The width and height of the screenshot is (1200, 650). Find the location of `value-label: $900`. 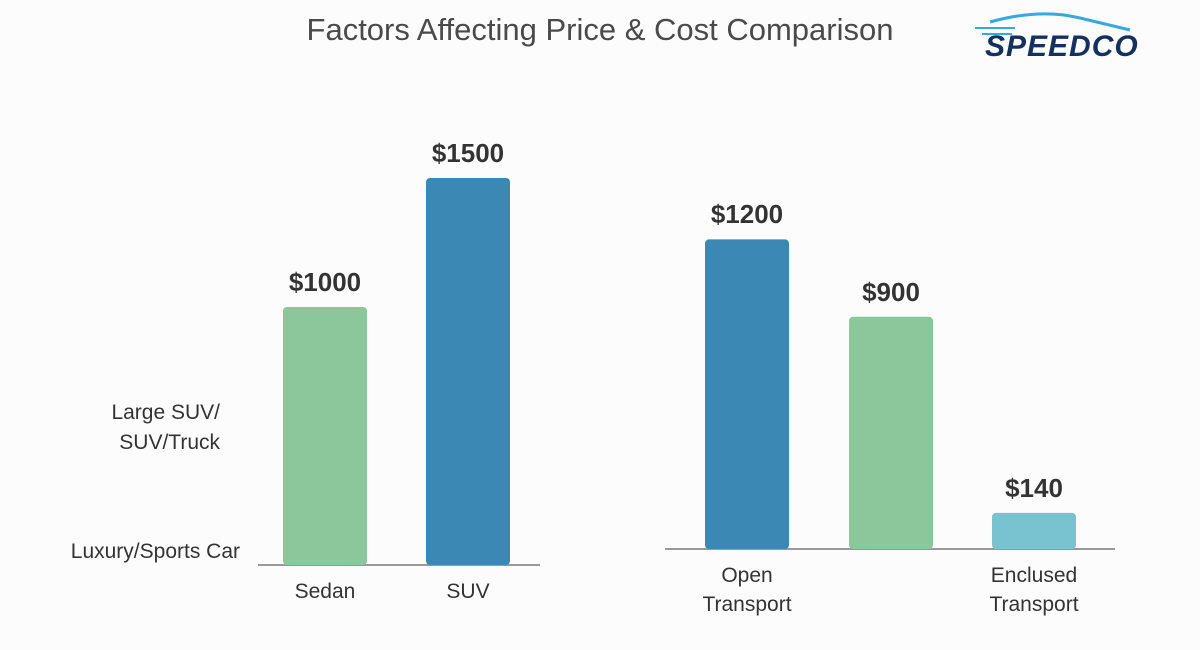

value-label: $900 is located at coordinates (891, 291).